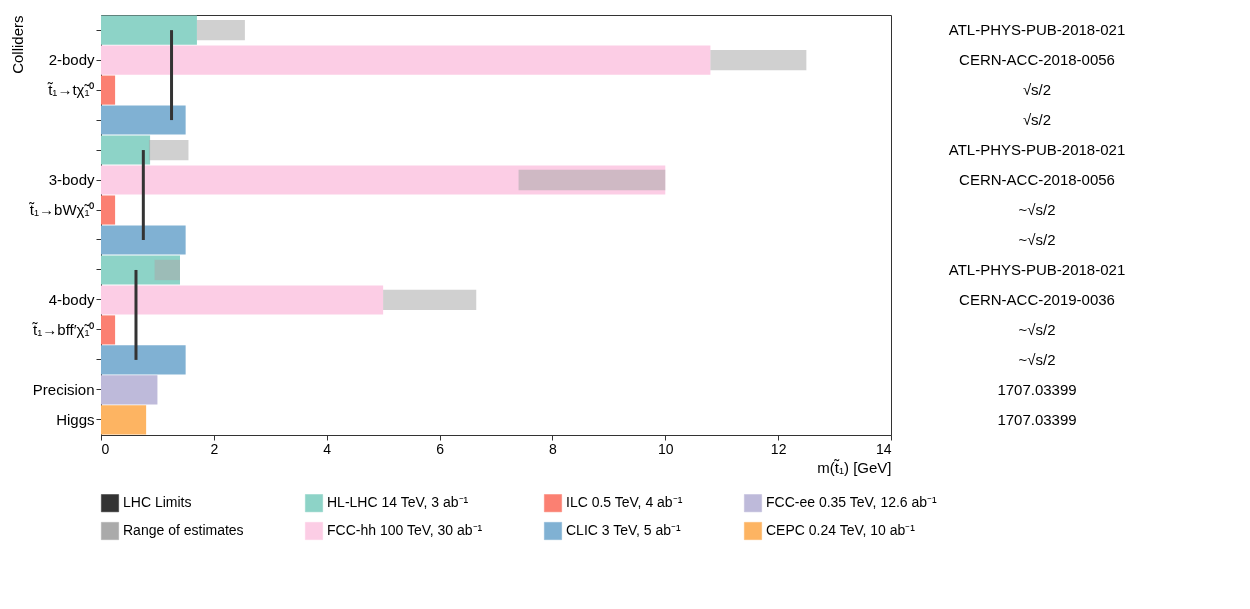 This screenshot has width=1250, height=609. What do you see at coordinates (105, 448) in the screenshot?
I see `x-tick-label: 0` at bounding box center [105, 448].